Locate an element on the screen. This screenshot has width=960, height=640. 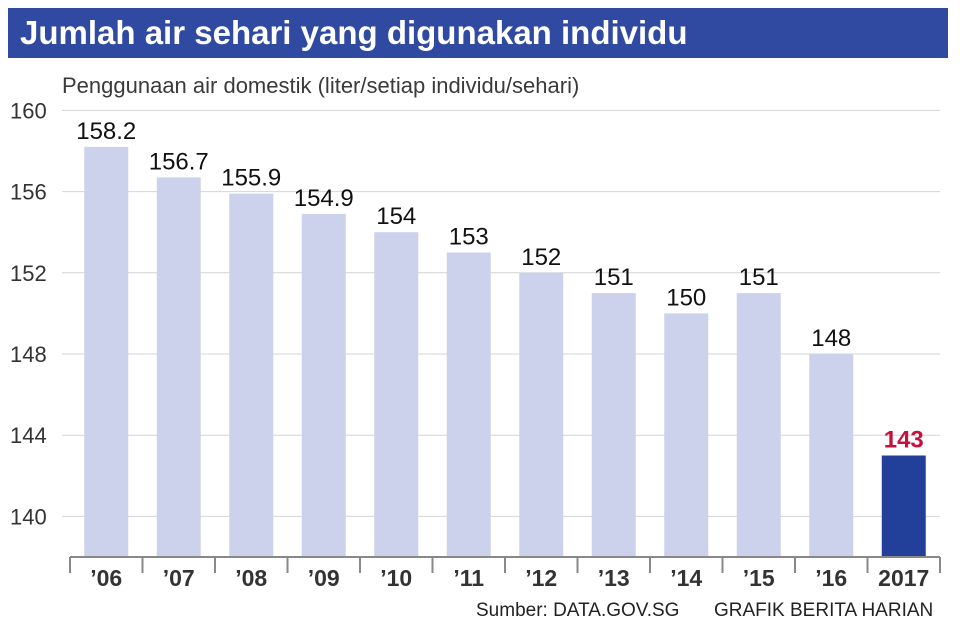
x-tick-label: ’15 is located at coordinates (759, 578).